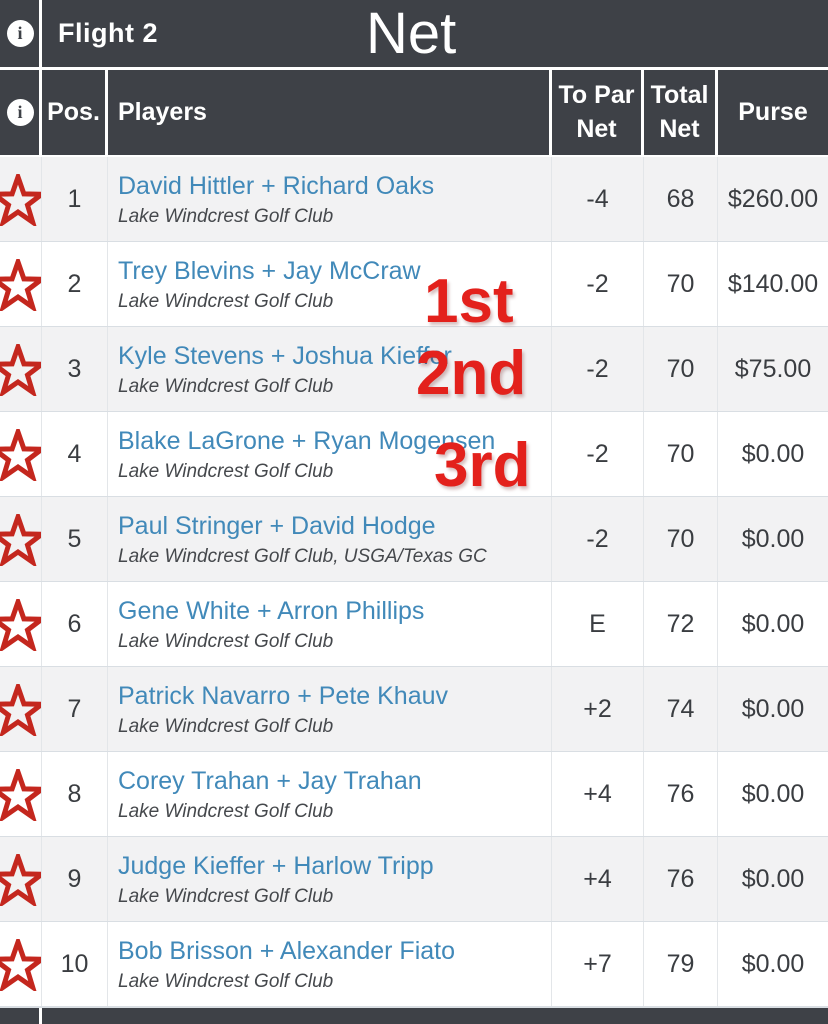 Image resolution: width=828 pixels, height=1024 pixels. Describe the element at coordinates (681, 624) in the screenshot. I see `total-net-value: 72` at that location.